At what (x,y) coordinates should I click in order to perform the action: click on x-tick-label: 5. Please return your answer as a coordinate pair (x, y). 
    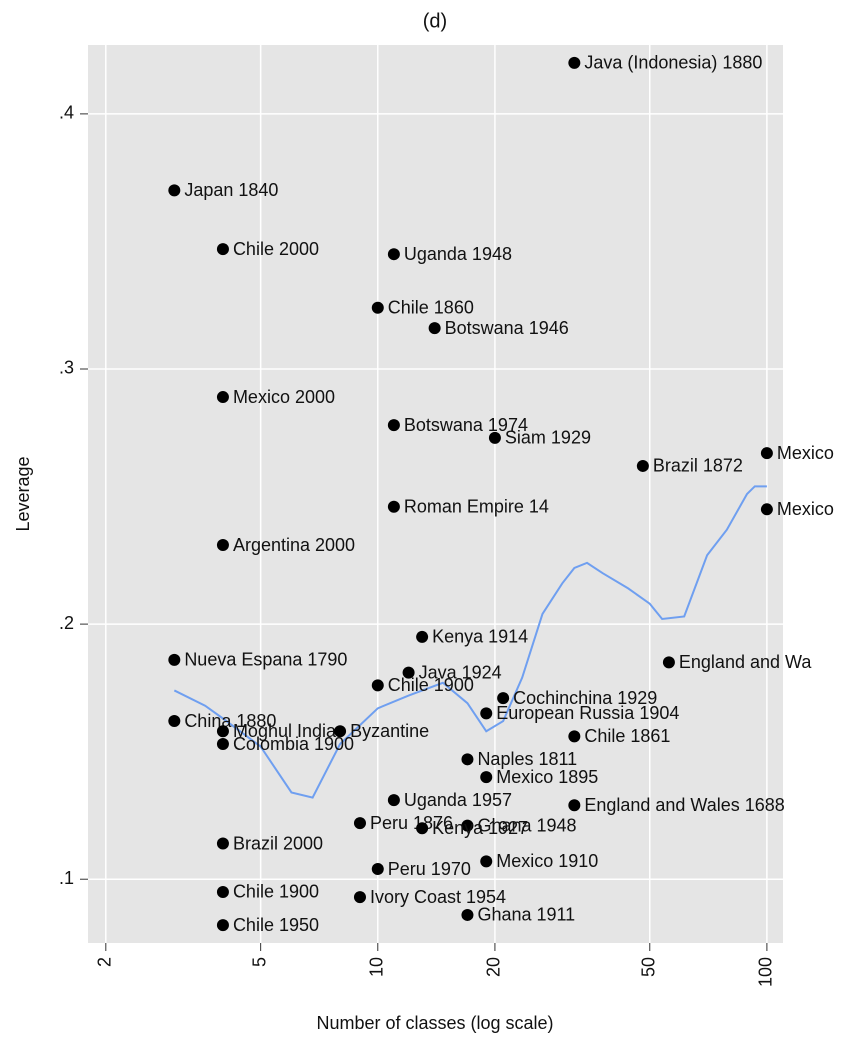
    Looking at the image, I should click on (259, 962).